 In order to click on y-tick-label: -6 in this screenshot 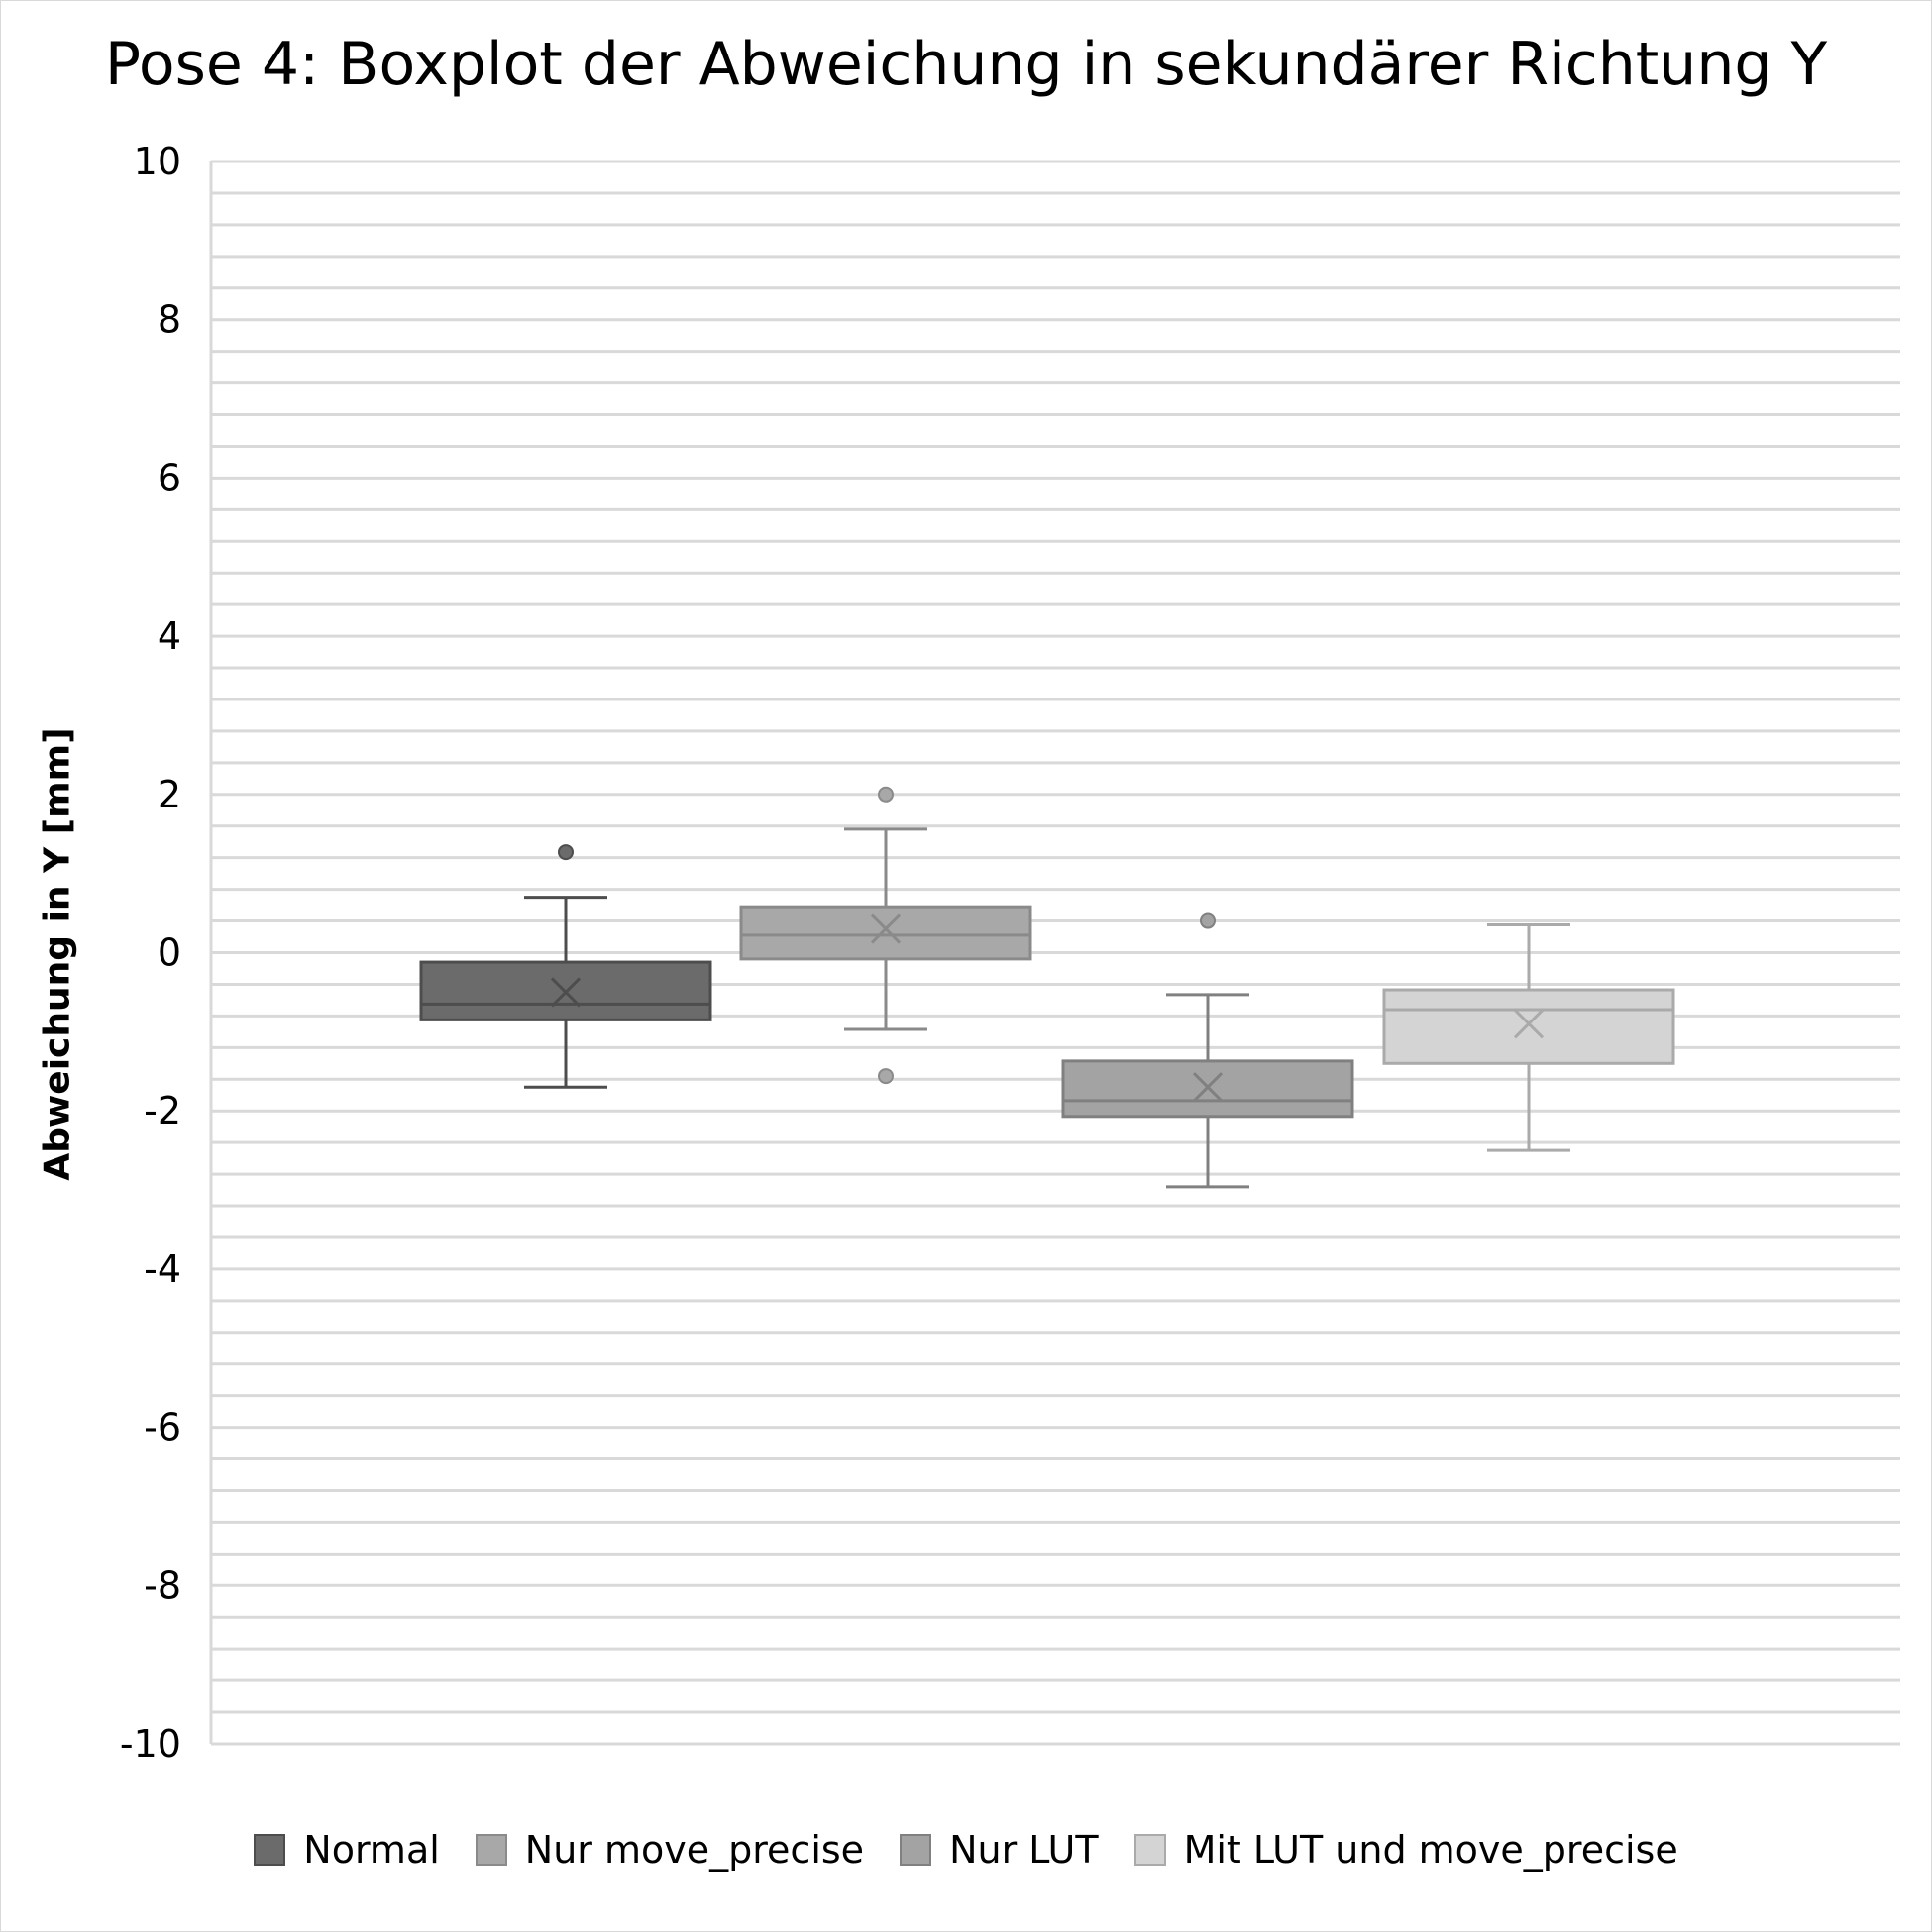, I will do `click(163, 1427)`.